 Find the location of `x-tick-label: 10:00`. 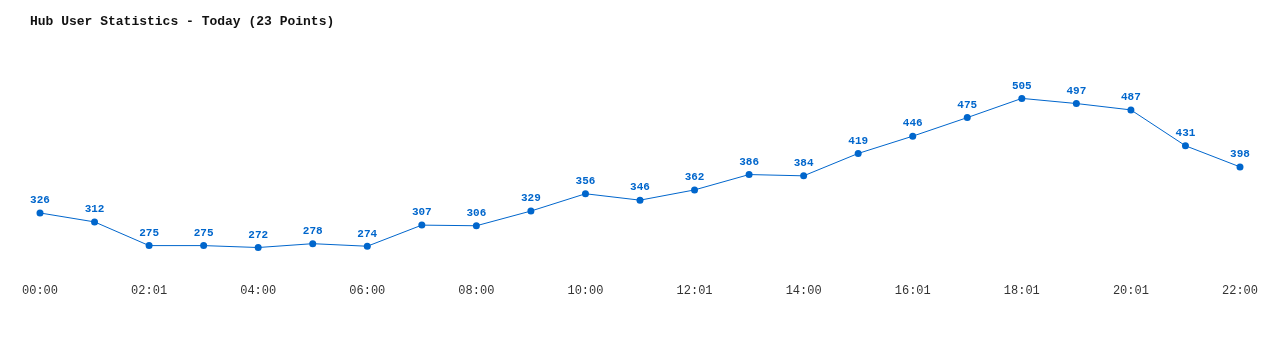

x-tick-label: 10:00 is located at coordinates (585, 290).